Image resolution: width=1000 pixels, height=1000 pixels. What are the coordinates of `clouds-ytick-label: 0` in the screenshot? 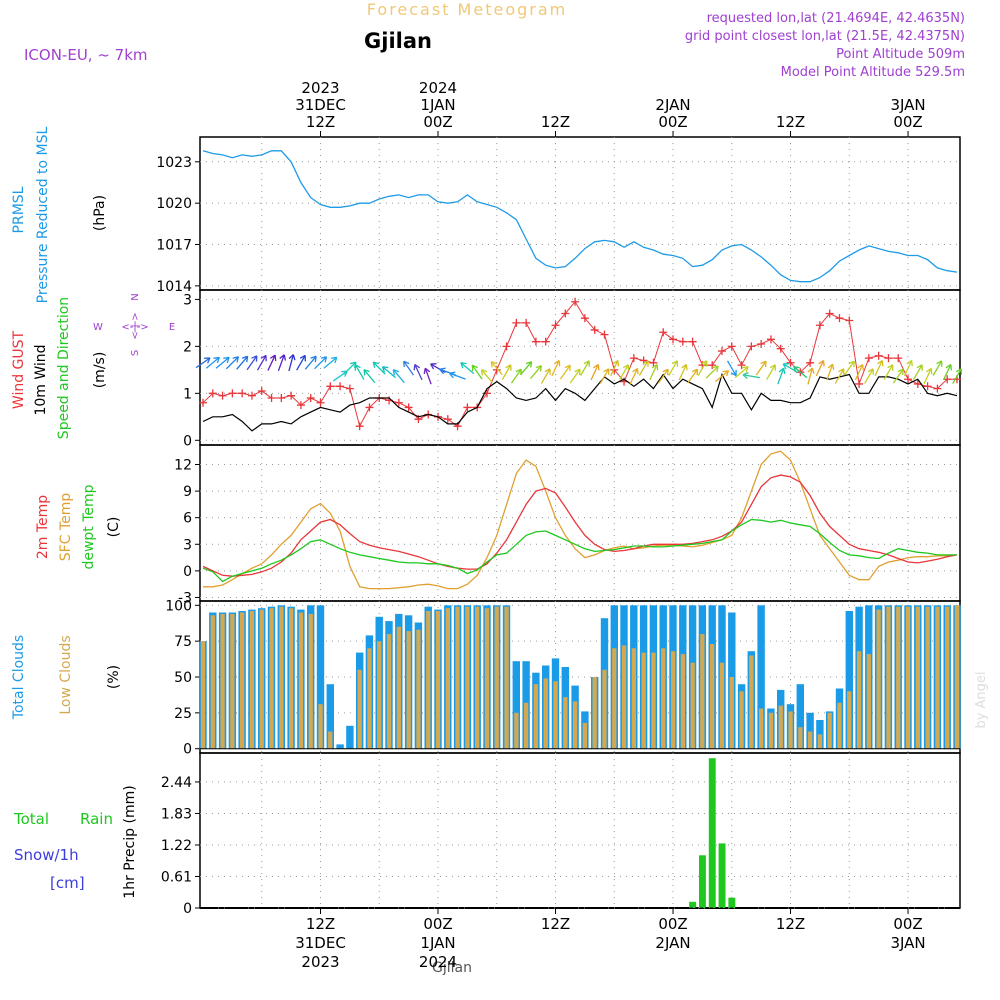 It's located at (187, 750).